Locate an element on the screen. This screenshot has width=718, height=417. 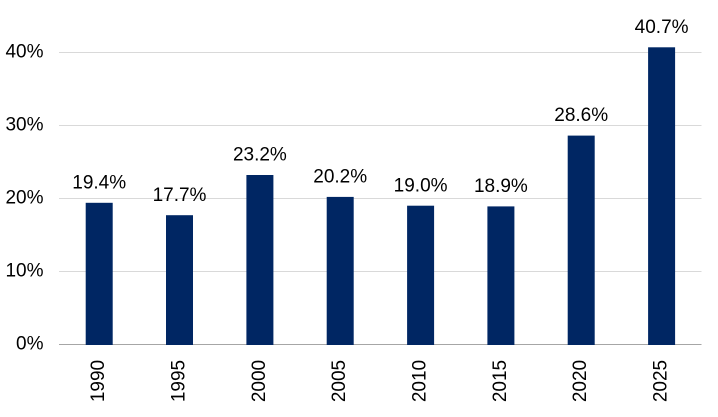
svg-text: 17.7% is located at coordinates (180, 195).